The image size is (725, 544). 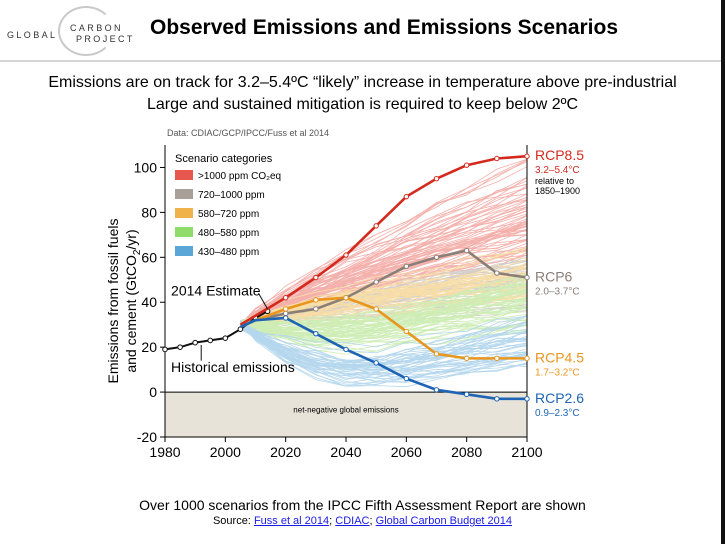 What do you see at coordinates (263, 301) in the screenshot?
I see `estimate-pointer` at bounding box center [263, 301].